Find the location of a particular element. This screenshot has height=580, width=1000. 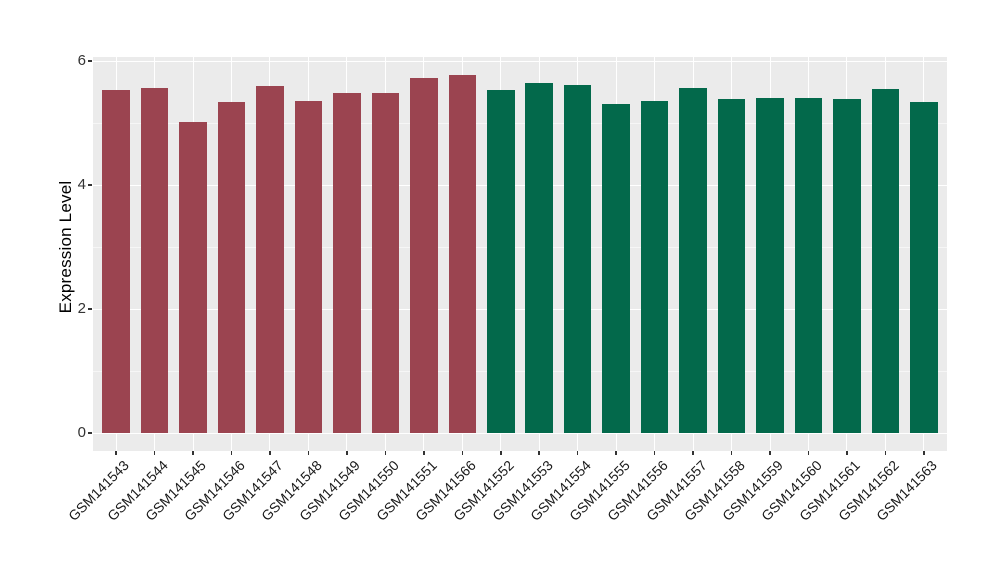

y-axis-title: Expression Level is located at coordinates (65, 247).